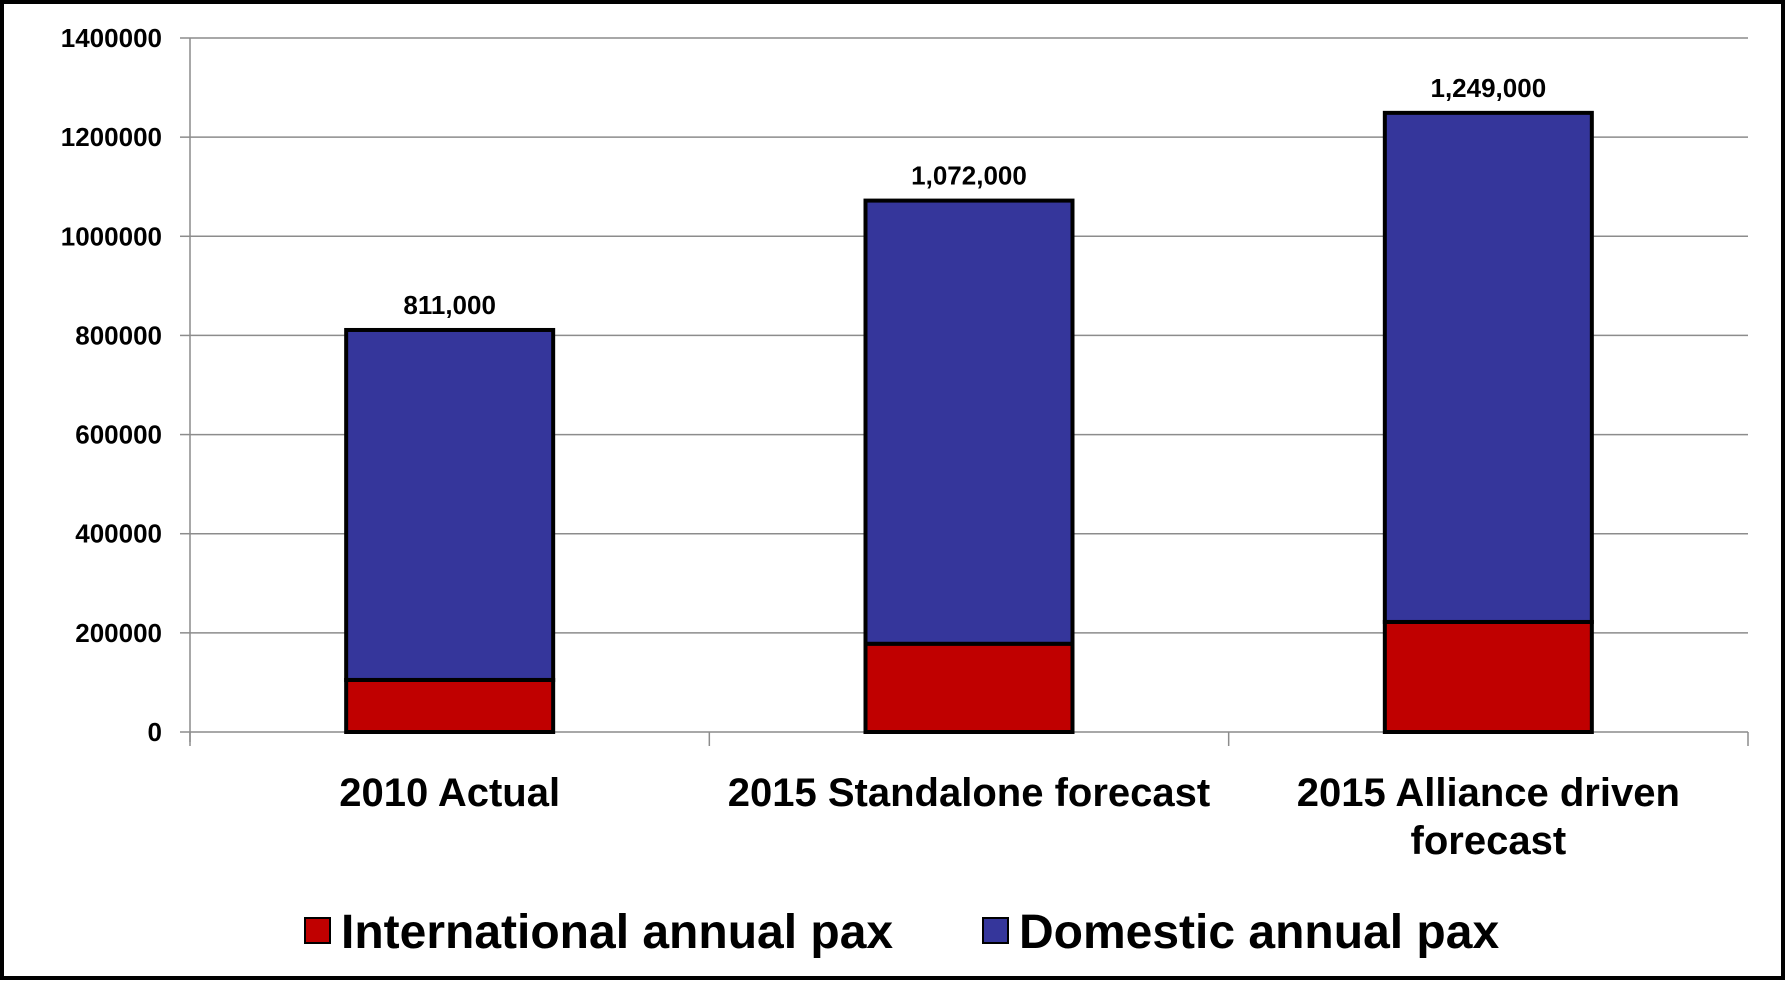 Image resolution: width=1785 pixels, height=985 pixels. Describe the element at coordinates (449, 305) in the screenshot. I see `bar-total-label: 811,000` at that location.